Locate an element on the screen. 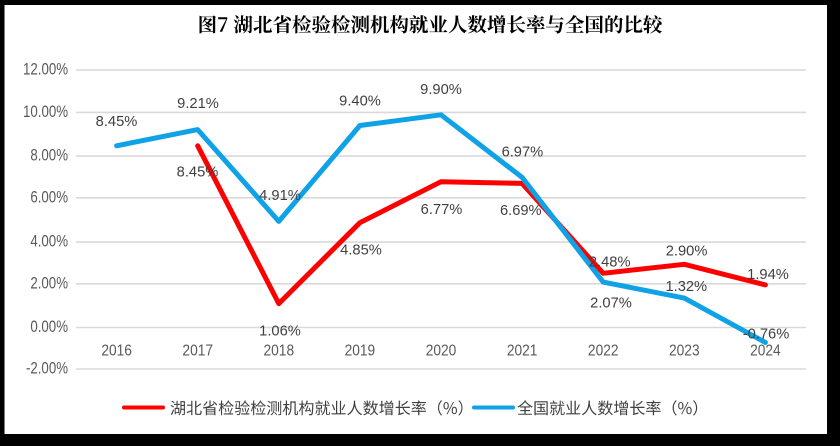  svg-text: 6.00% is located at coordinates (49, 197).